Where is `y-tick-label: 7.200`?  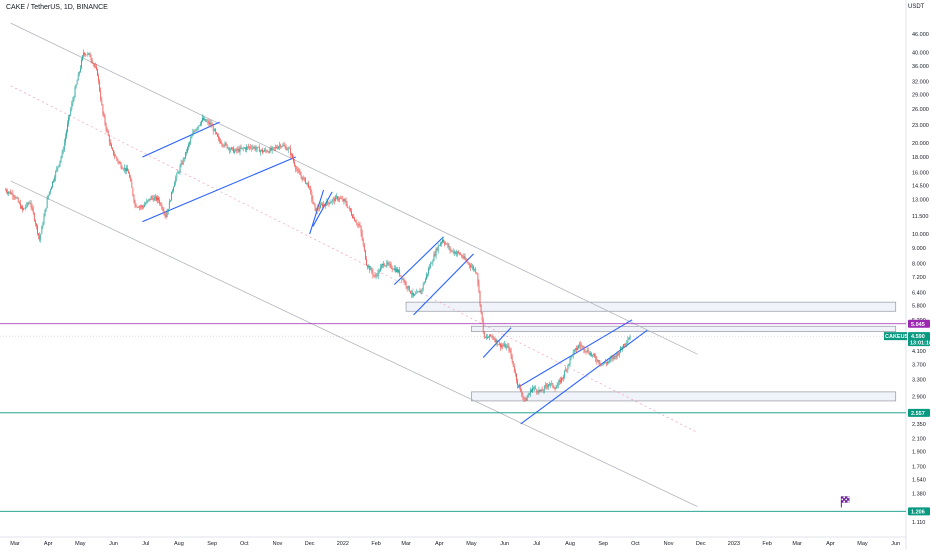
y-tick-label: 7.200 is located at coordinates (919, 278).